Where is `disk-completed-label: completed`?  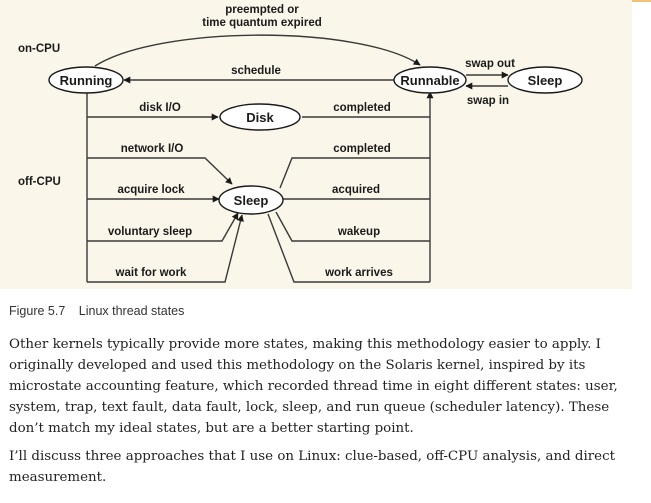
disk-completed-label: completed is located at coordinates (362, 108).